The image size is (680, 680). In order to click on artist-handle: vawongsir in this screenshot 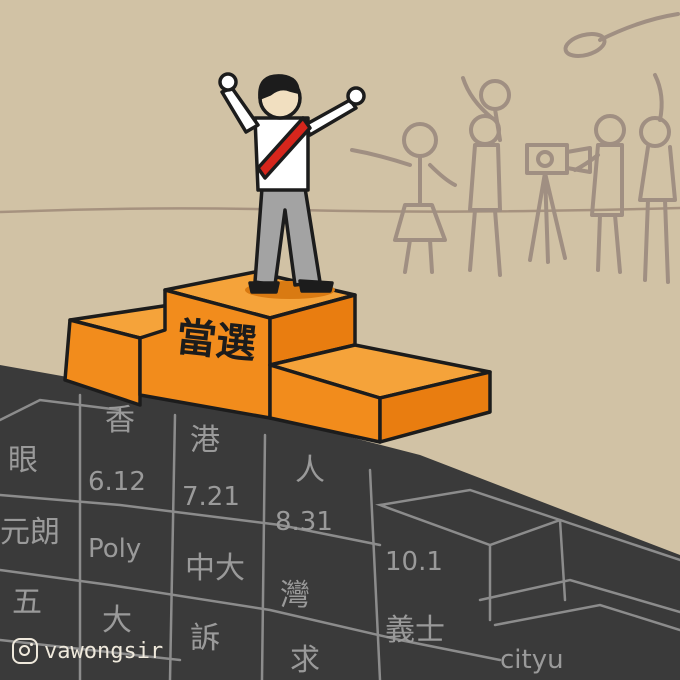, I will do `click(104, 651)`.